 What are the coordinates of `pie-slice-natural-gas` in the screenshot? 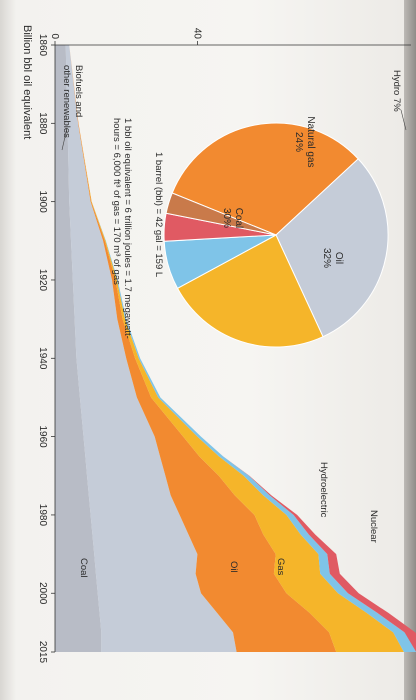 It's located at (250, 291).